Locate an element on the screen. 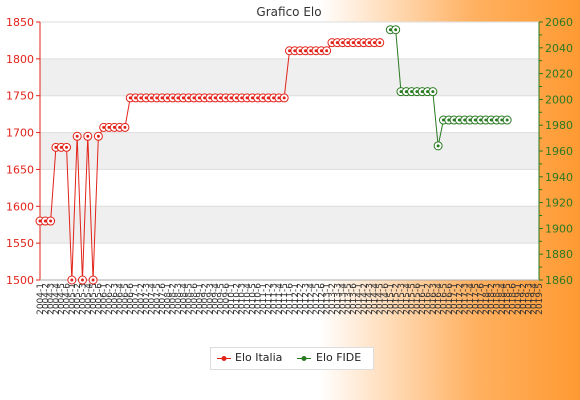 This screenshot has width=580, height=400. x-tick-label: 2008-3 is located at coordinates (179, 299).